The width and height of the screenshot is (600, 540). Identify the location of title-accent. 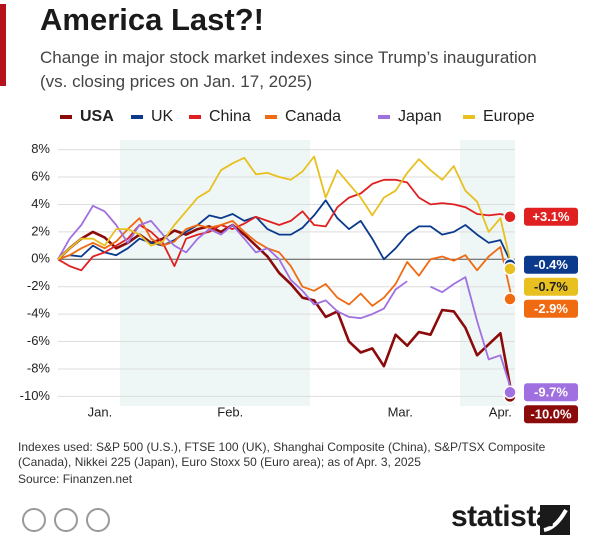
(3, 45).